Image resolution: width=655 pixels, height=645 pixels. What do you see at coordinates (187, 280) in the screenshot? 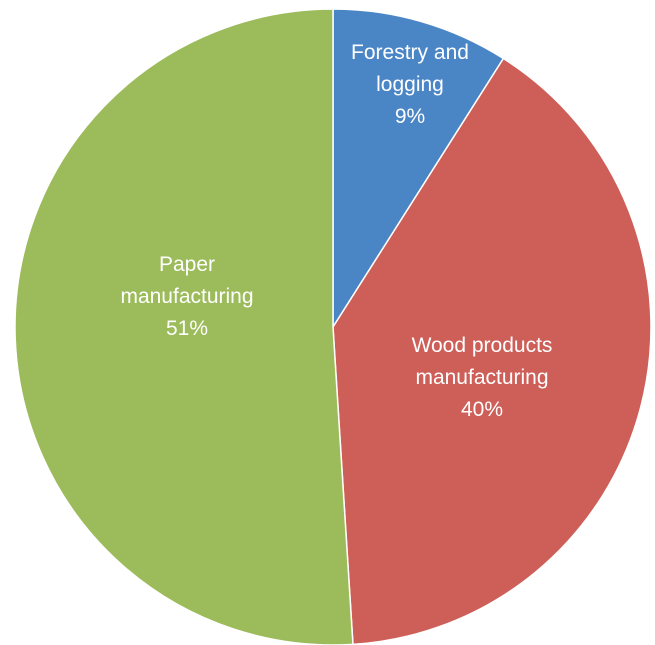
I see `category-label: Paper manufacturing` at bounding box center [187, 280].